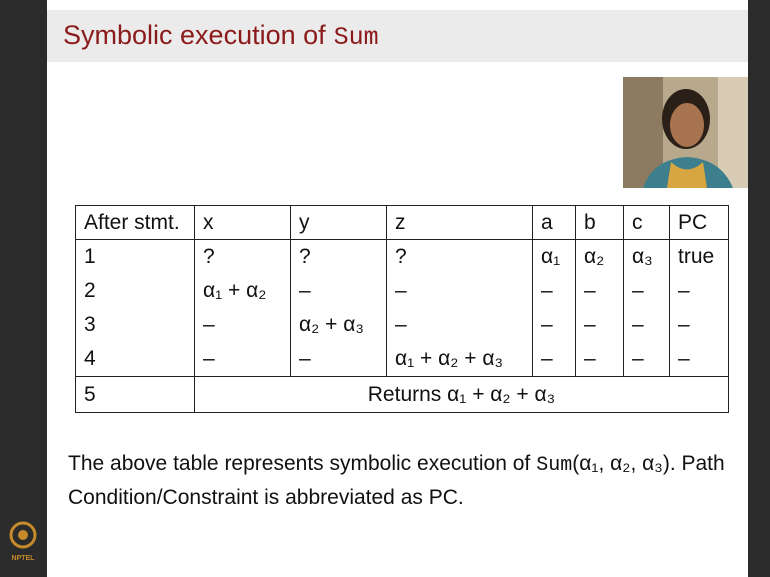 This screenshot has height=577, width=770. What do you see at coordinates (23, 558) in the screenshot?
I see `logo-text: NPTEL` at bounding box center [23, 558].